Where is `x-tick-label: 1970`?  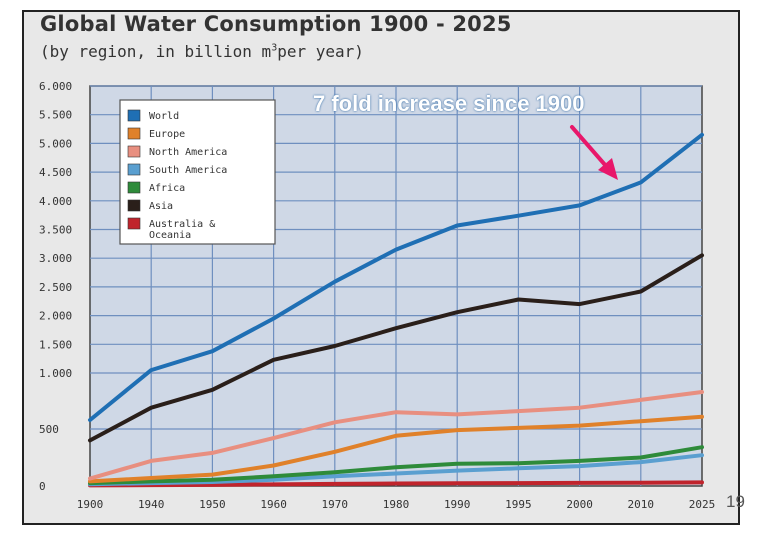
x-tick-label: 1970 is located at coordinates (335, 504).